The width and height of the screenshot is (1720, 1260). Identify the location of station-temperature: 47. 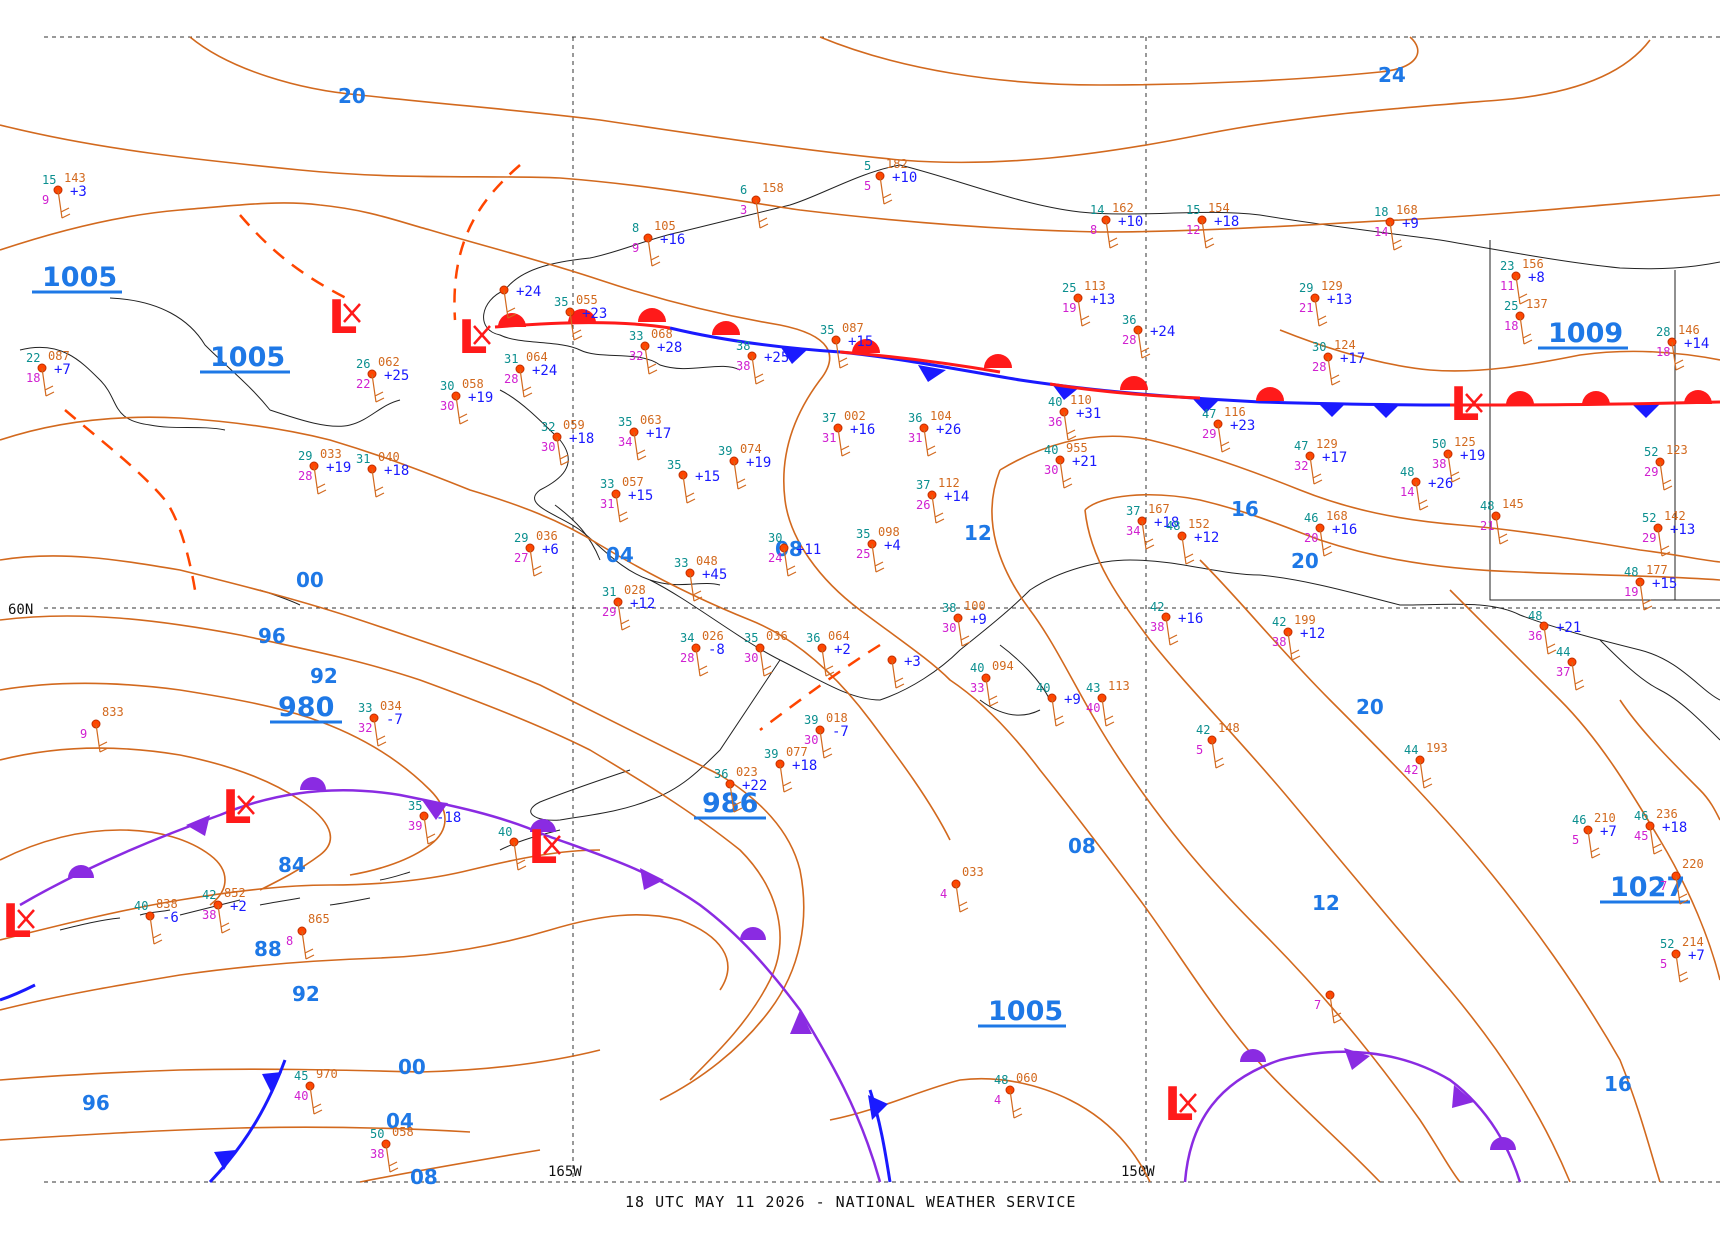
(1301, 446).